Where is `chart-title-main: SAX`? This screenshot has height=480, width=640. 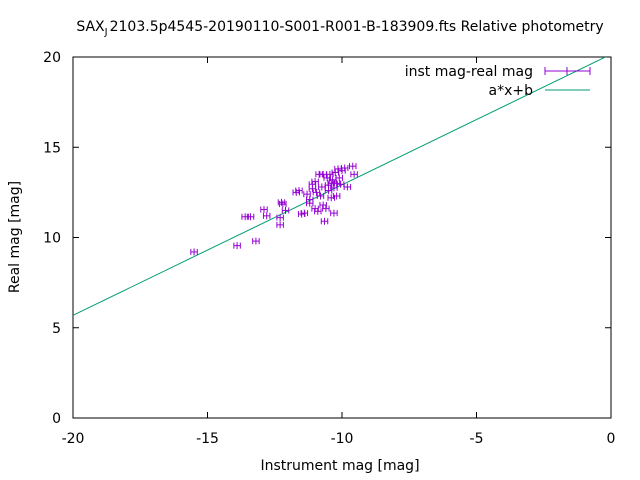 chart-title-main: SAX is located at coordinates (90, 27).